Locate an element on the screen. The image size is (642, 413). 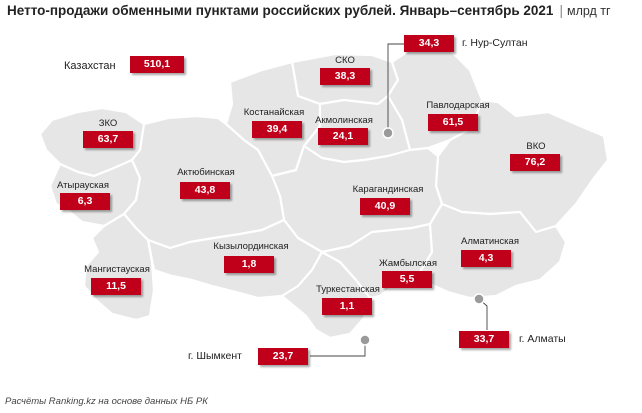
sko-value: 38,3 is located at coordinates (345, 76).